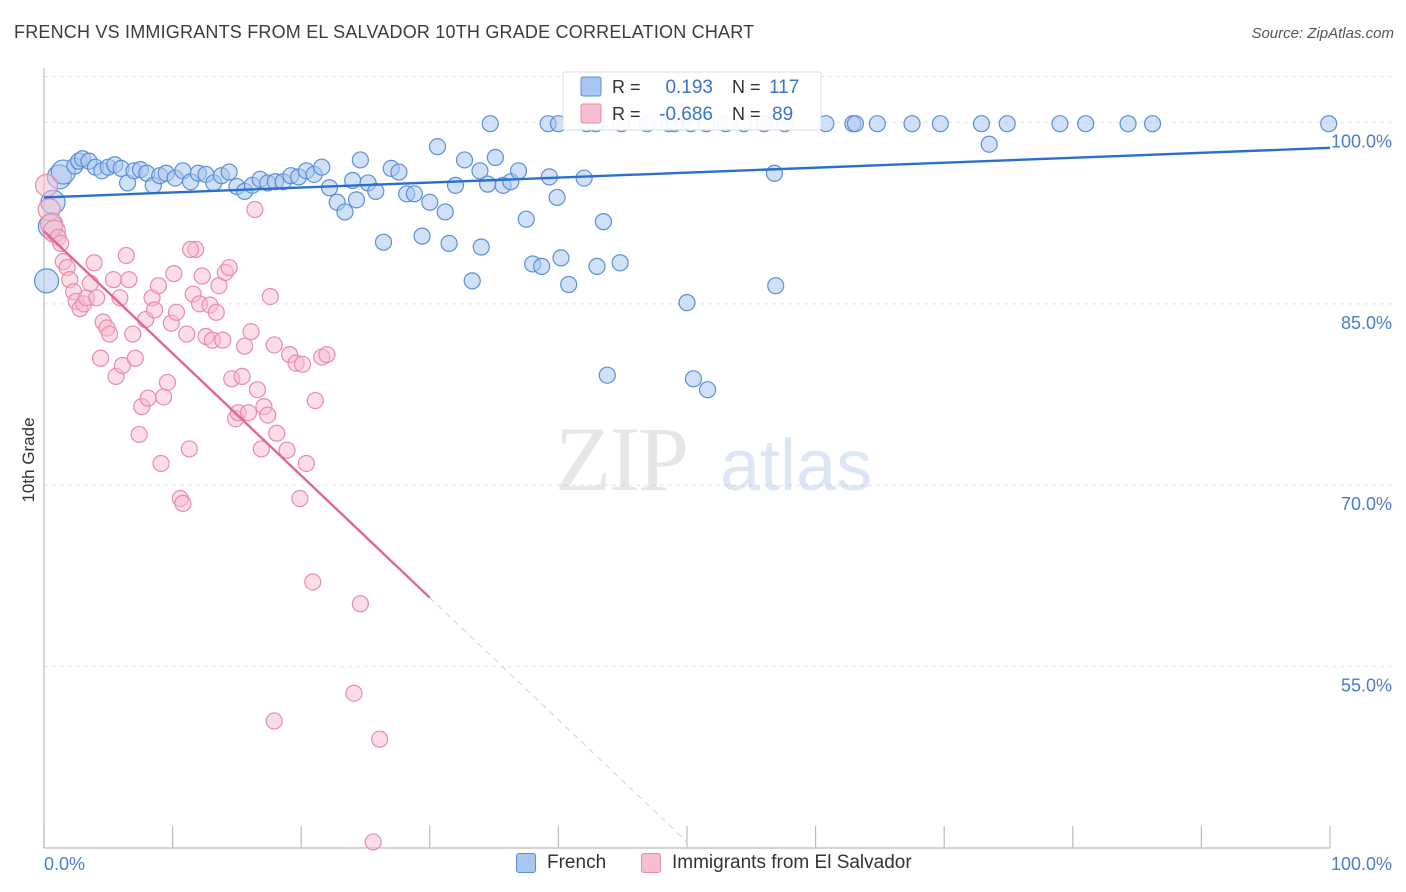 This screenshot has width=1406, height=892. I want to click on chart-source: Source: ZipAtlas.com, so click(1322, 33).